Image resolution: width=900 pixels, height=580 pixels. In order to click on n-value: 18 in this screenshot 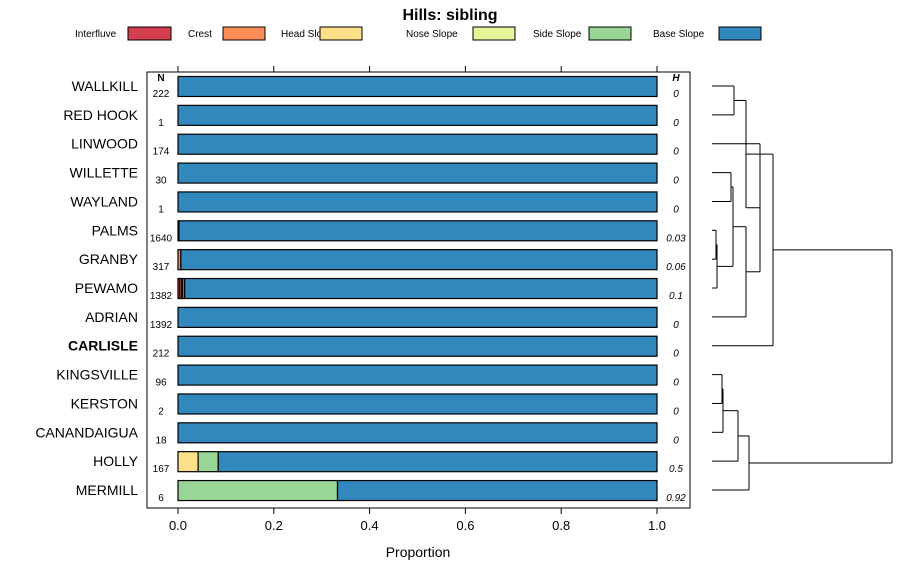, I will do `click(161, 440)`.